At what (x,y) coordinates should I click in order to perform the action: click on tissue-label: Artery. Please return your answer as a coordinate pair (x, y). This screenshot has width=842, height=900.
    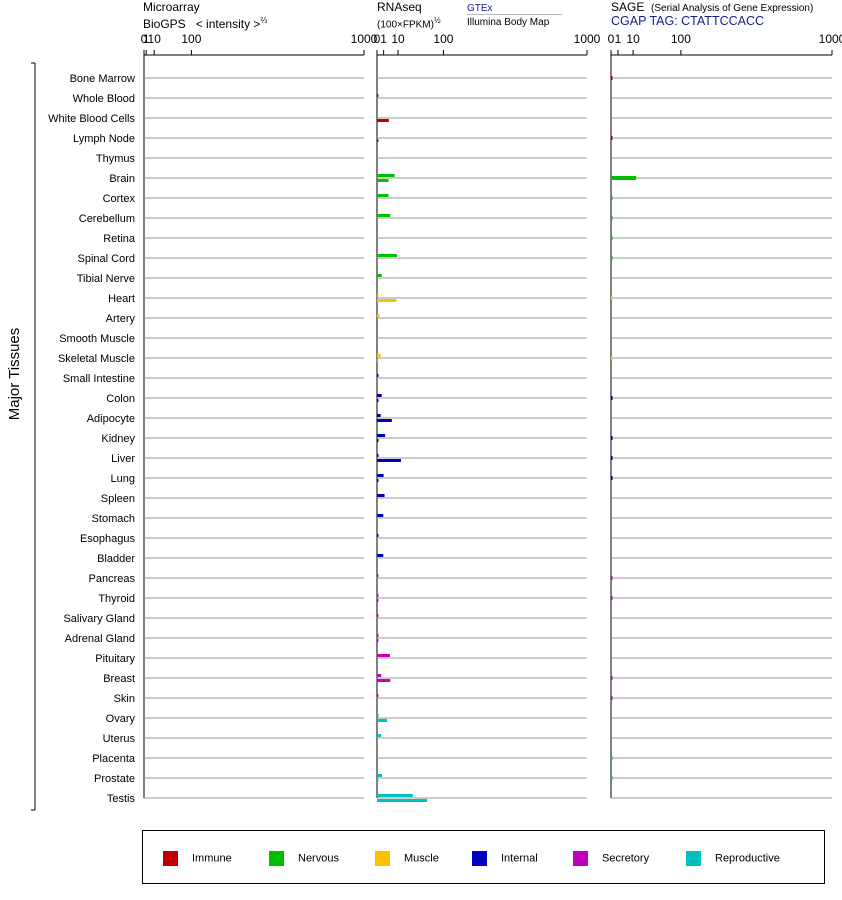
    Looking at the image, I should click on (121, 319).